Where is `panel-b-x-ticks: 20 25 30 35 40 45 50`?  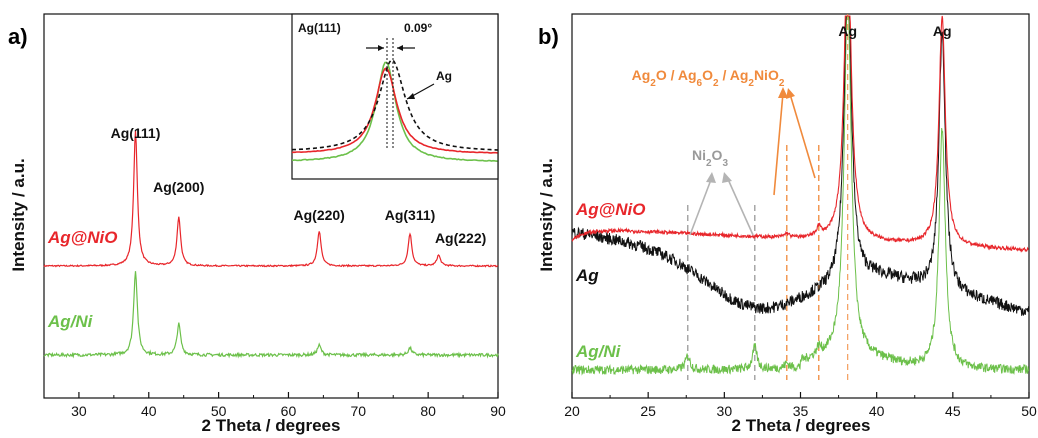
panel-b-x-ticks: 20 25 30 35 40 45 50 is located at coordinates (800, 405).